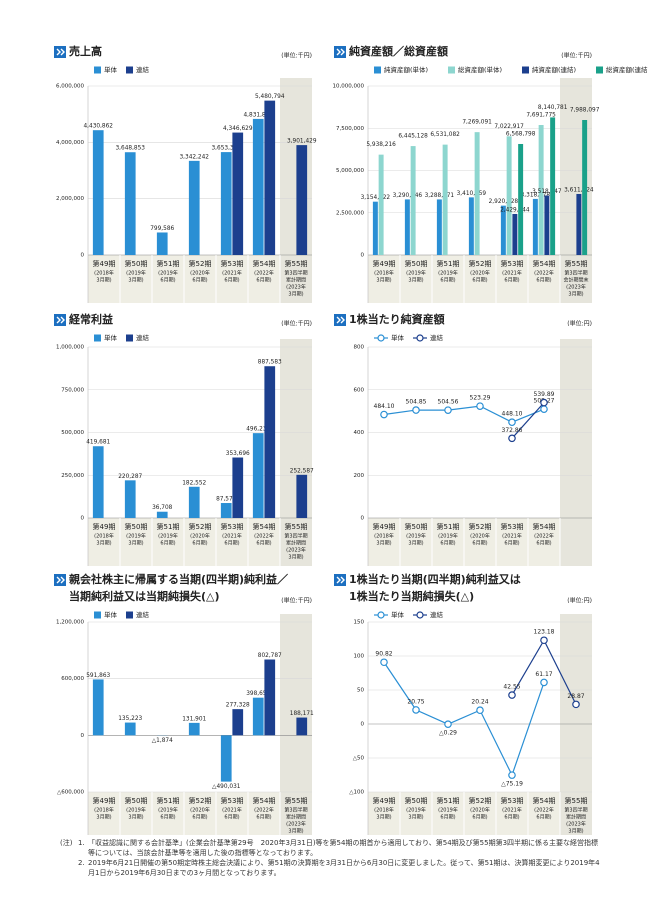 The image size is (648, 915). Describe the element at coordinates (70, 199) in the screenshot. I see `y-tick-label: 2,000,000` at that location.